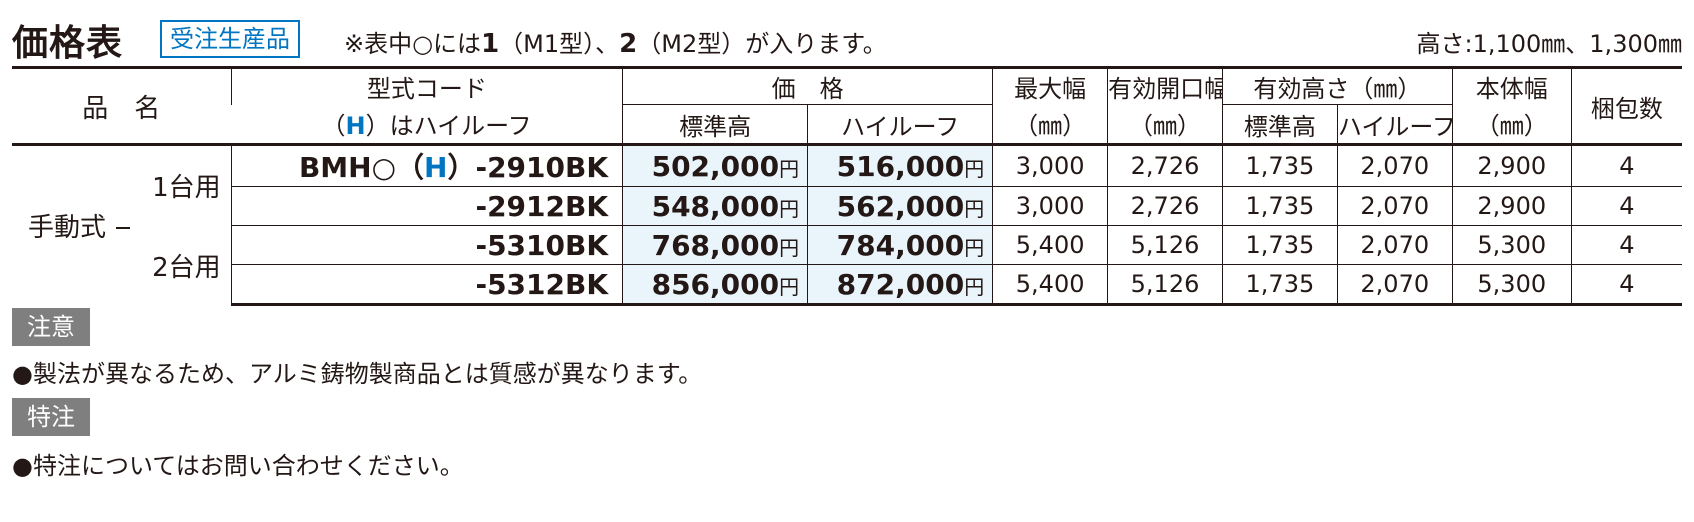 This screenshot has height=522, width=1694. I want to click on caution-text: ●製法が異なるため、アルミ鋳物製商品とは質感が異なります。, so click(357, 374).